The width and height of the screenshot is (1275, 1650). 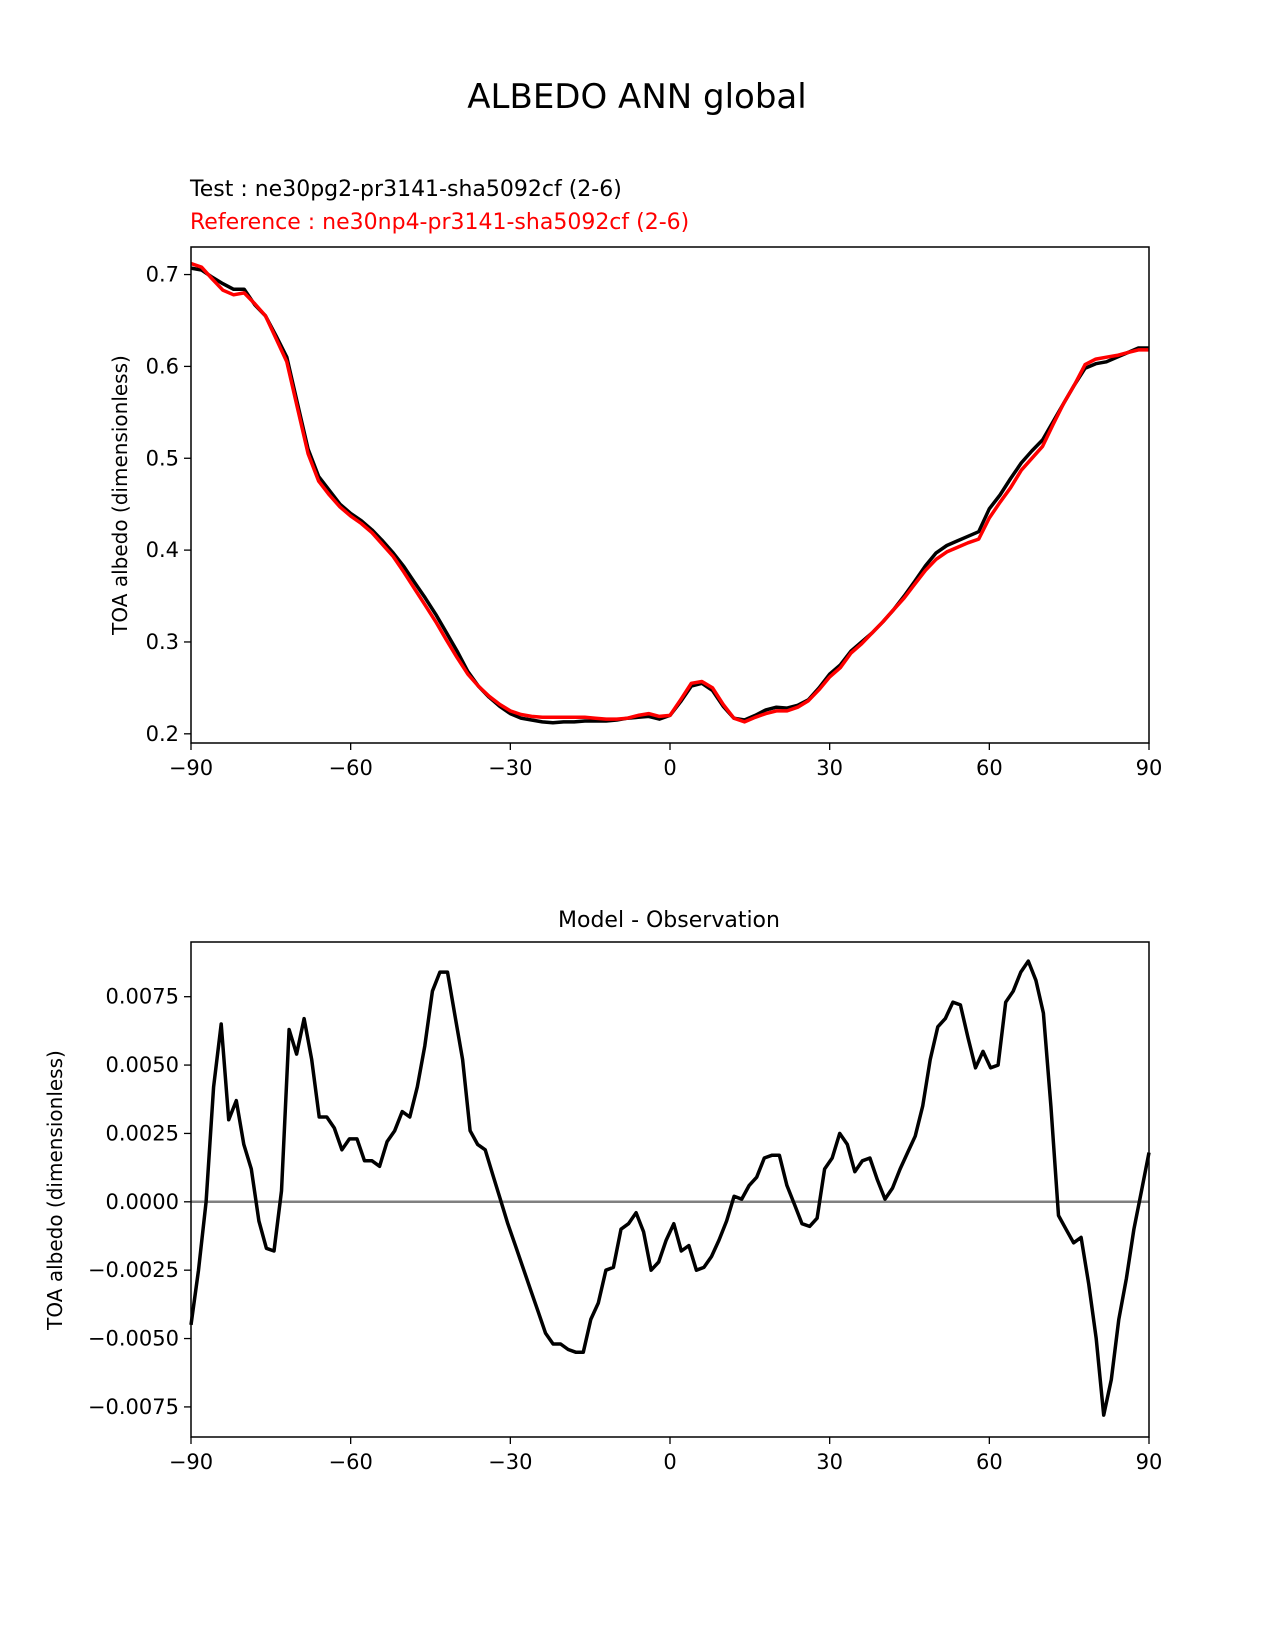 I want to click on bottom-xtick-label: −60, so click(x=351, y=1462).